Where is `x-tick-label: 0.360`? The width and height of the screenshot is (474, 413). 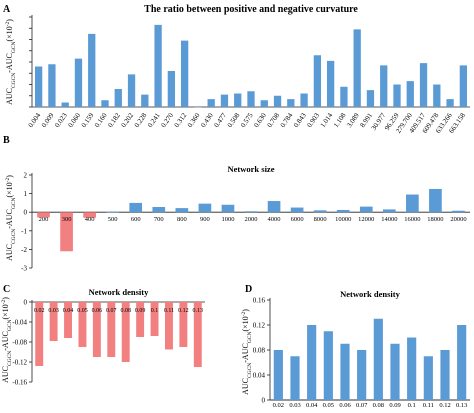
x-tick-label: 0.360 is located at coordinates (194, 120).